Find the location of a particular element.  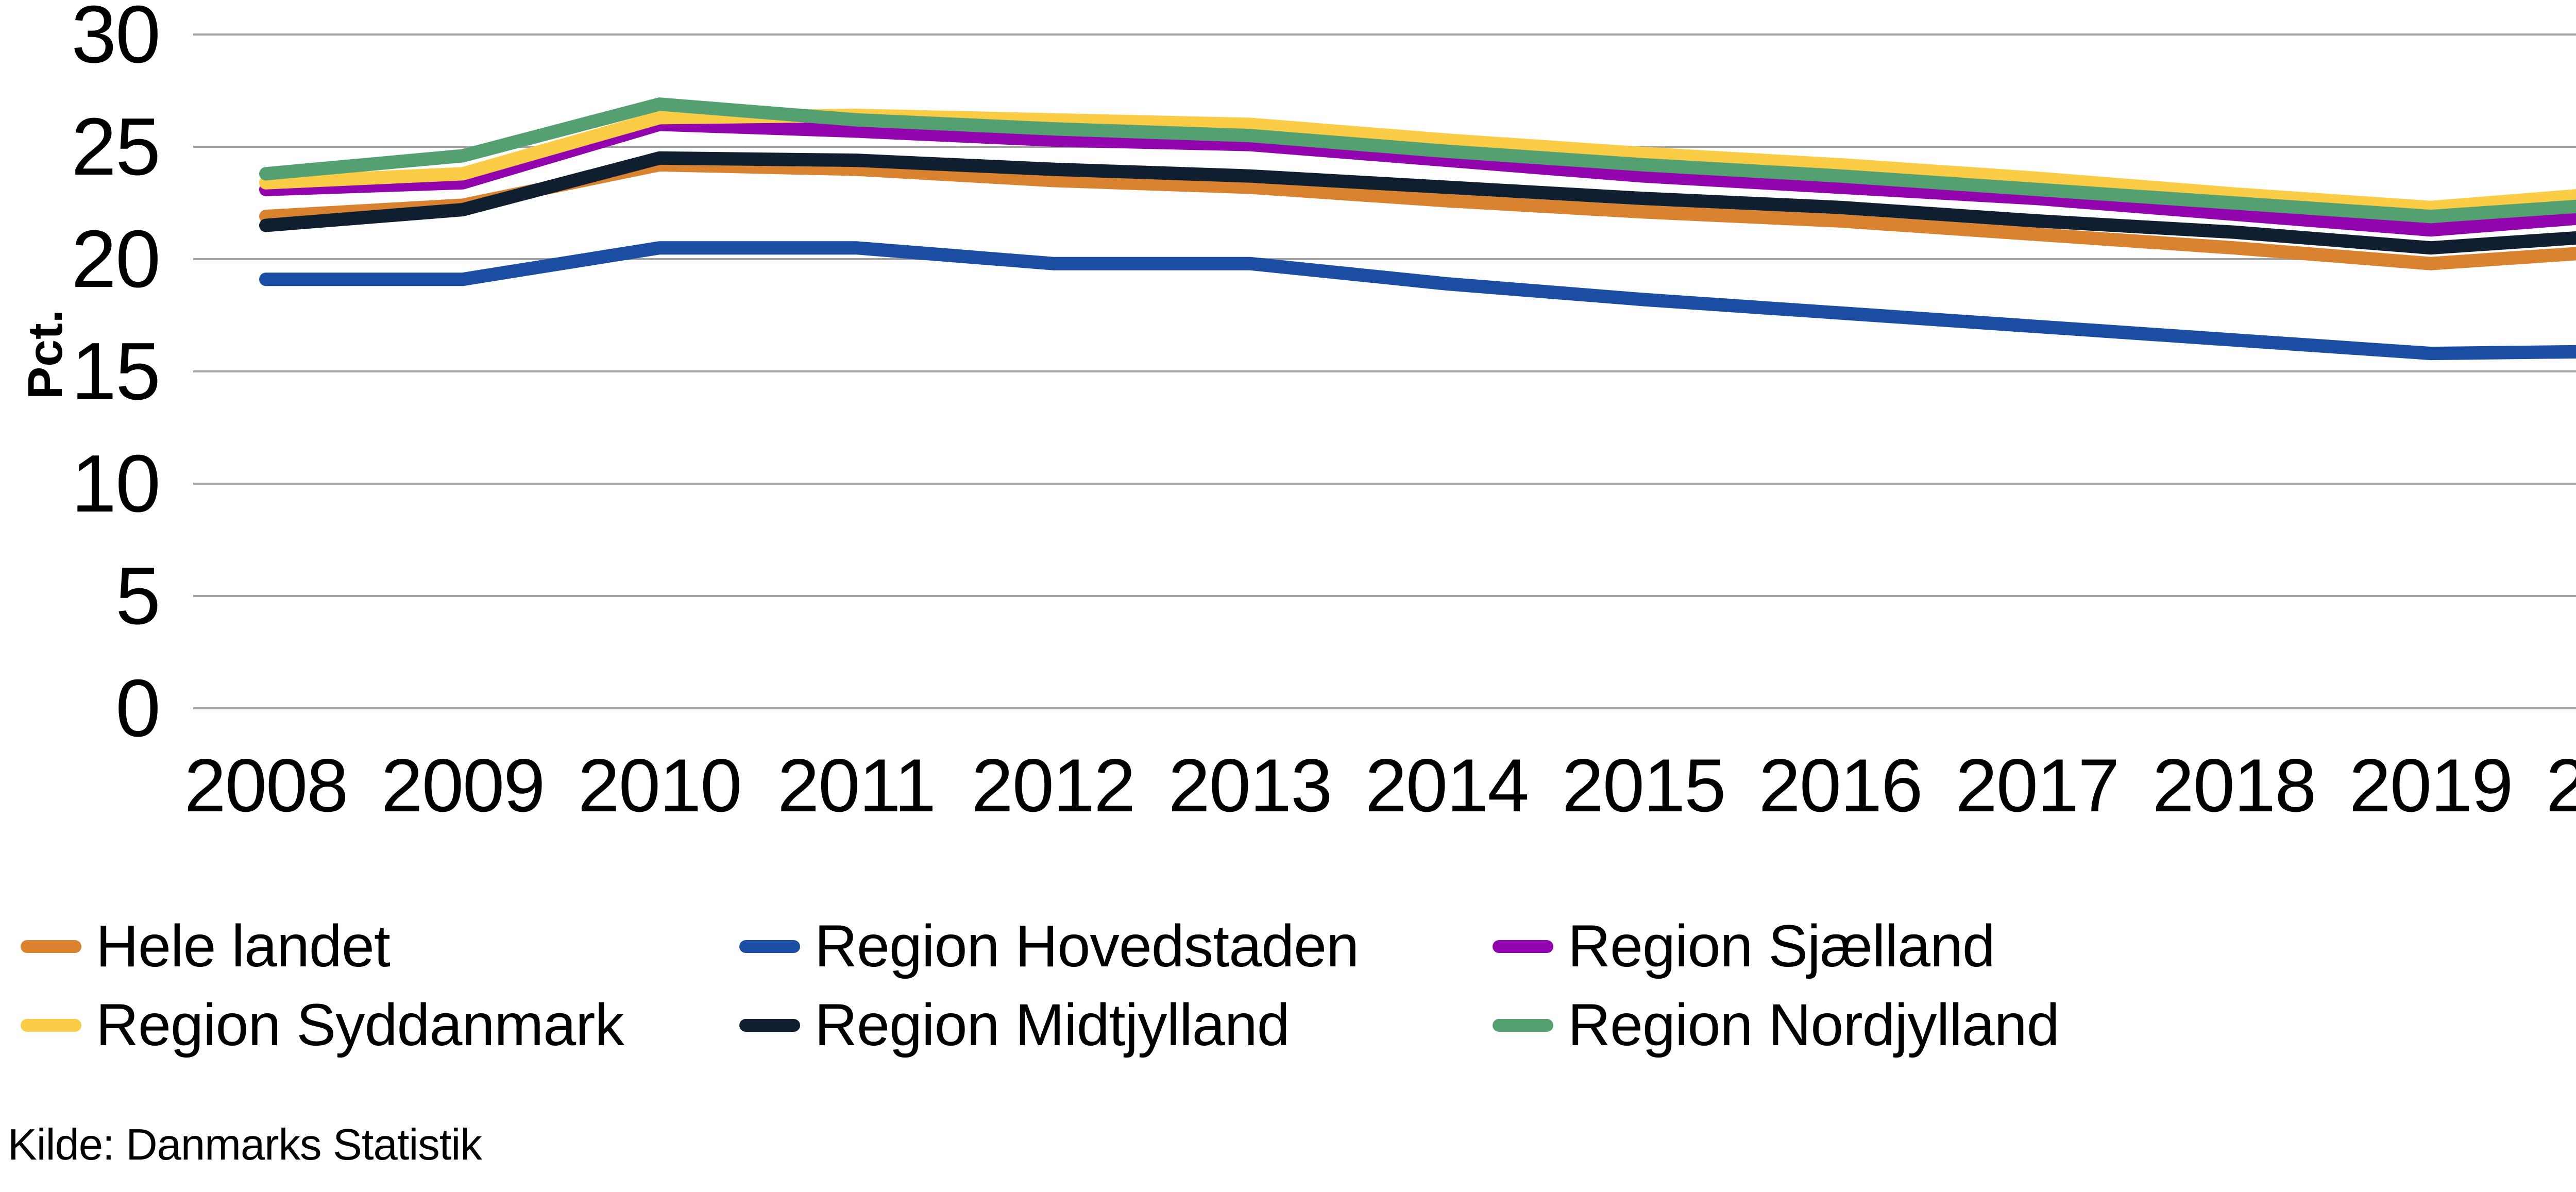

series-line-region-syddanmark is located at coordinates (1417, 161).